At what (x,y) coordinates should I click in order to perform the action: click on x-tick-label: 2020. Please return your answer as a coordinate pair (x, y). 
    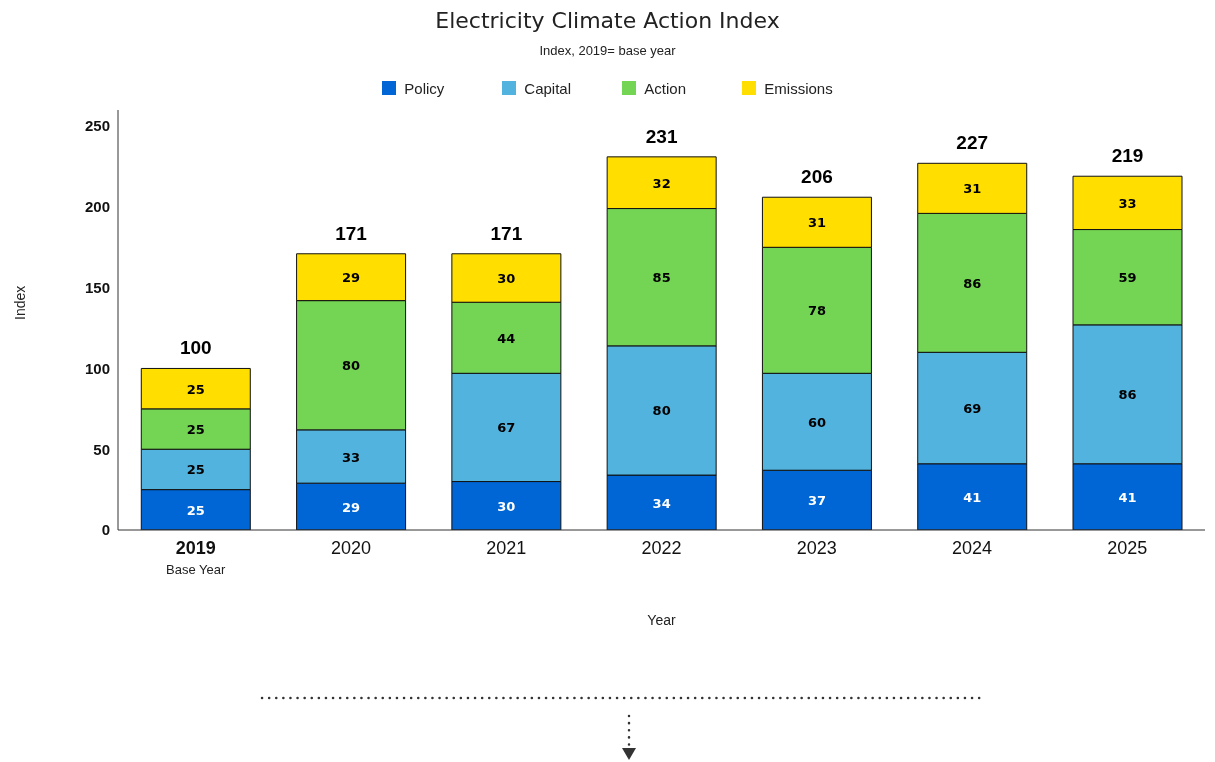
    Looking at the image, I should click on (350, 548).